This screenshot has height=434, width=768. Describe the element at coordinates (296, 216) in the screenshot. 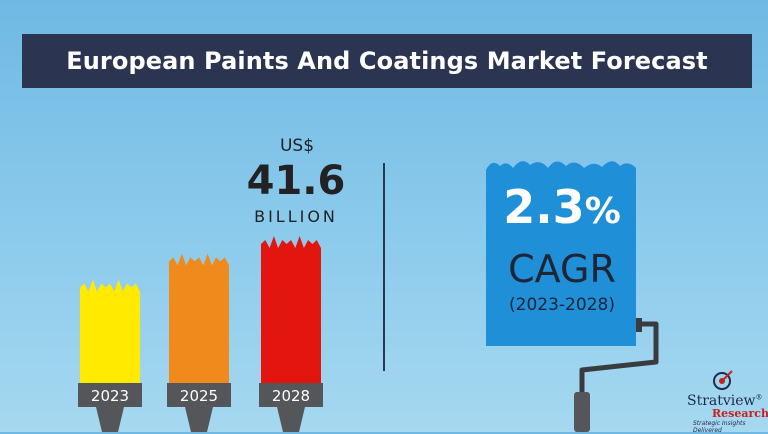

I see `value-unit: BILLION` at that location.